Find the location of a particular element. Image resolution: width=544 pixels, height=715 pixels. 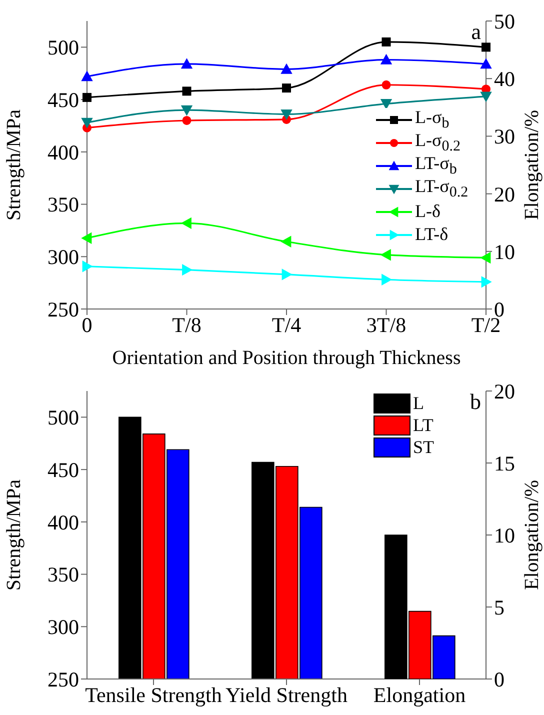

x-tick-label: 3T/8 is located at coordinates (386, 324).